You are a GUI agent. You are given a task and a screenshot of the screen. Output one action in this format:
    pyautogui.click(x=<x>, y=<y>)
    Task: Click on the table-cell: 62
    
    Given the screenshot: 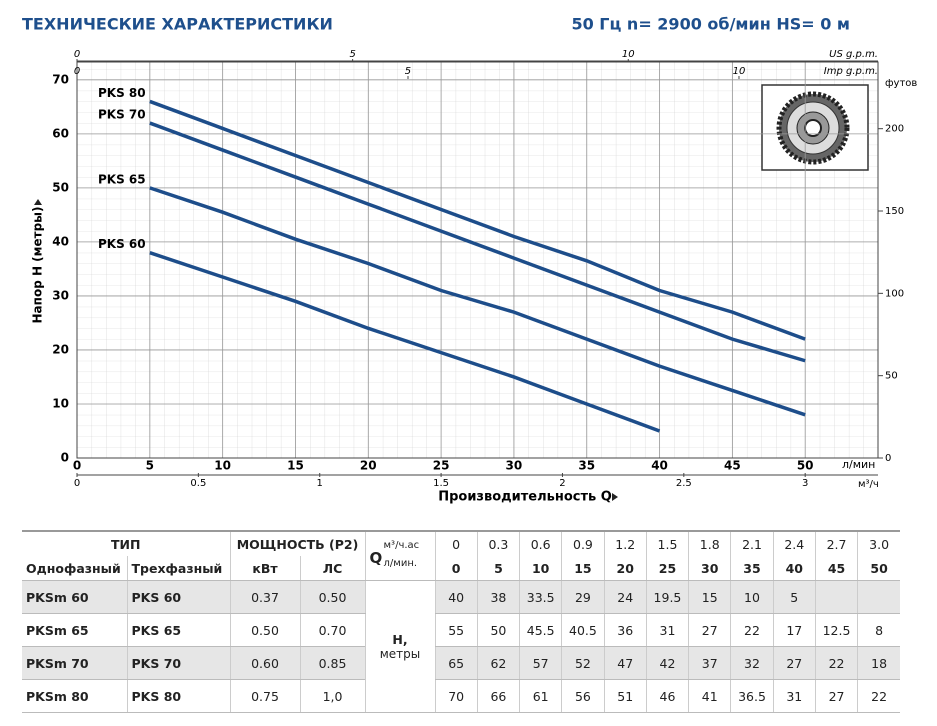 What is the action you would take?
    pyautogui.click(x=498, y=663)
    